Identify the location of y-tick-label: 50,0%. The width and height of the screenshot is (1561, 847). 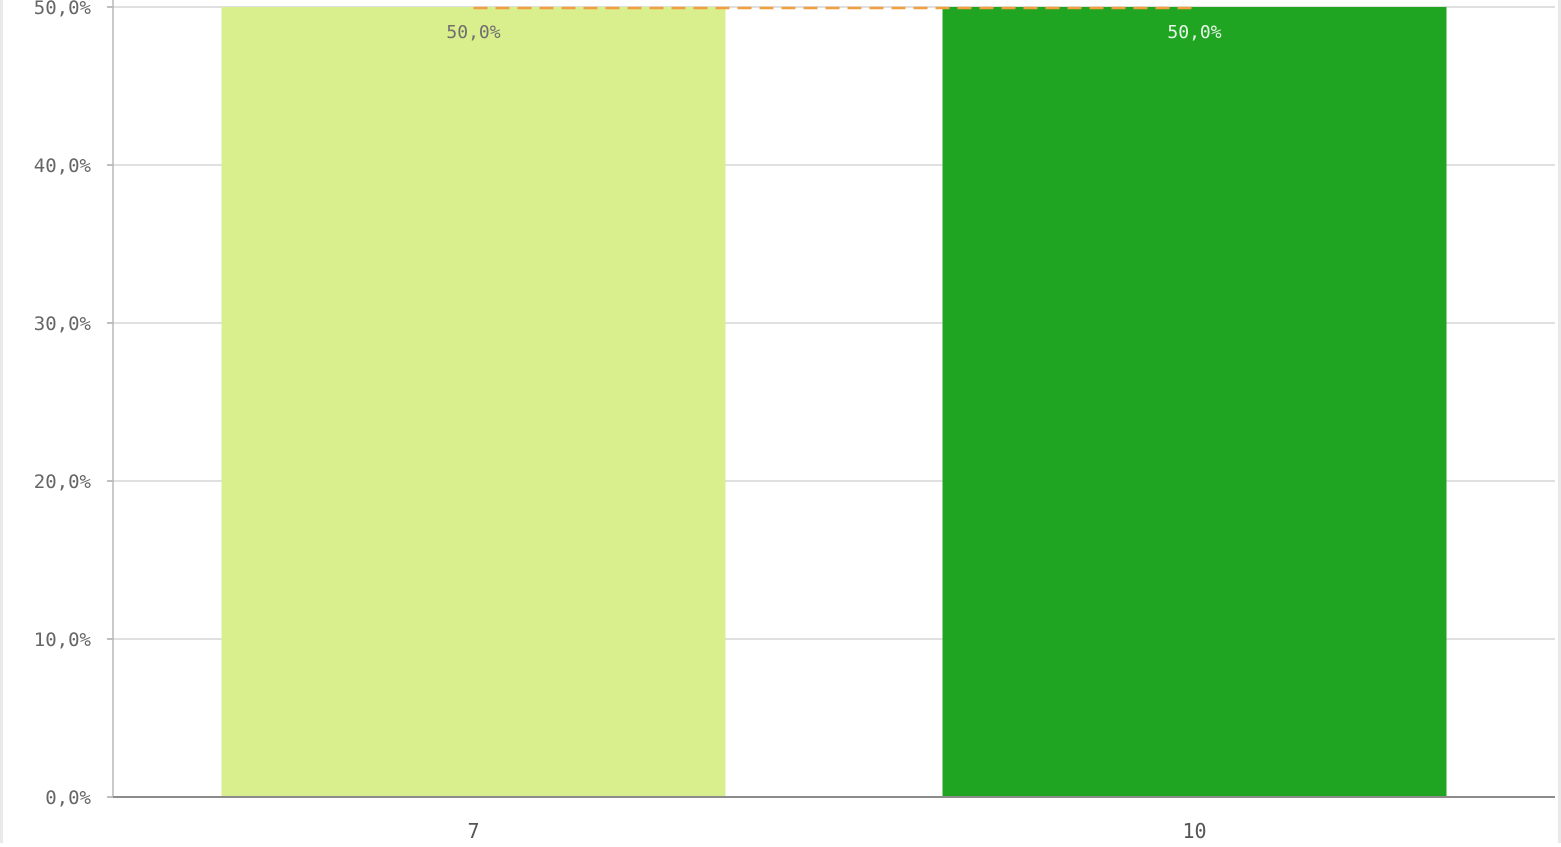
(63, 9).